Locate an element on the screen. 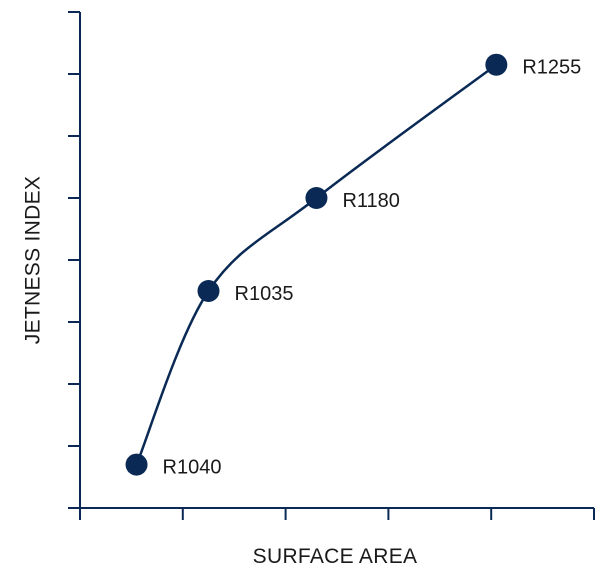  y-axis-ticks is located at coordinates (74, 260).